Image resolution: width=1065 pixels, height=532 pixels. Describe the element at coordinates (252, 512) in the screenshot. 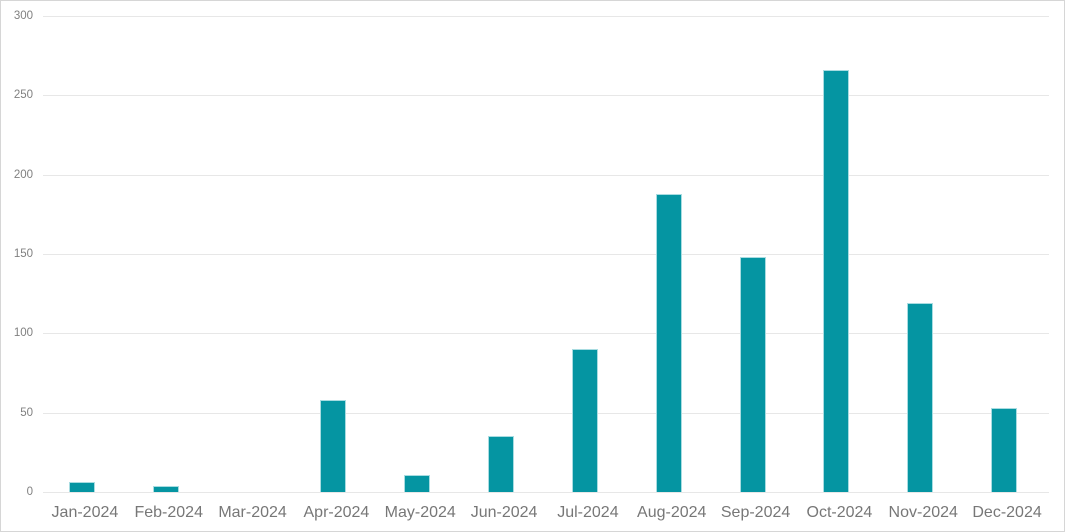

I see `x-axis-category-label: Mar-2024` at that location.